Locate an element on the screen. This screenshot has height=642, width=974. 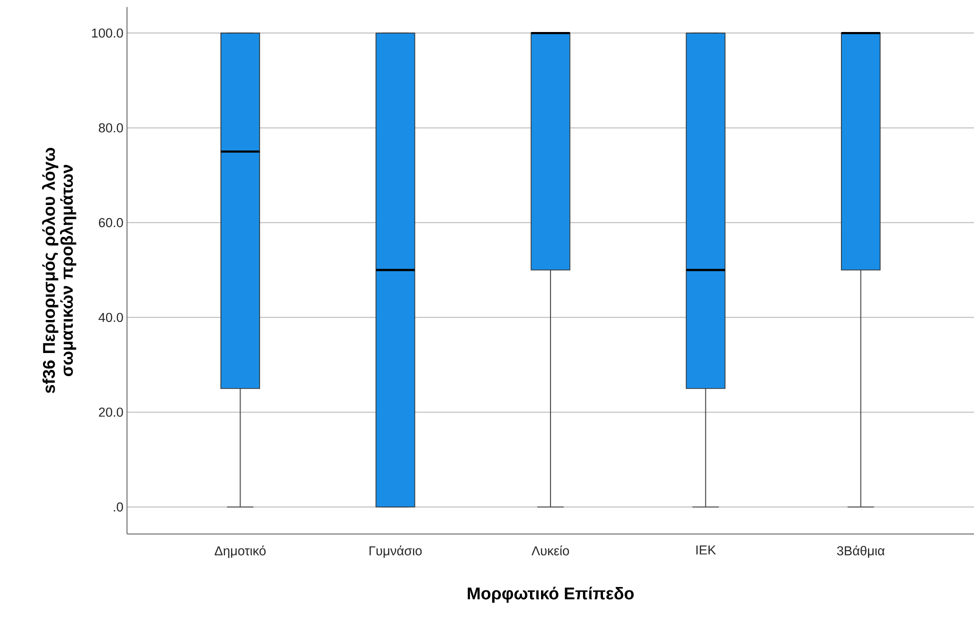
y-tick-label: 20.0 is located at coordinates (110, 412).